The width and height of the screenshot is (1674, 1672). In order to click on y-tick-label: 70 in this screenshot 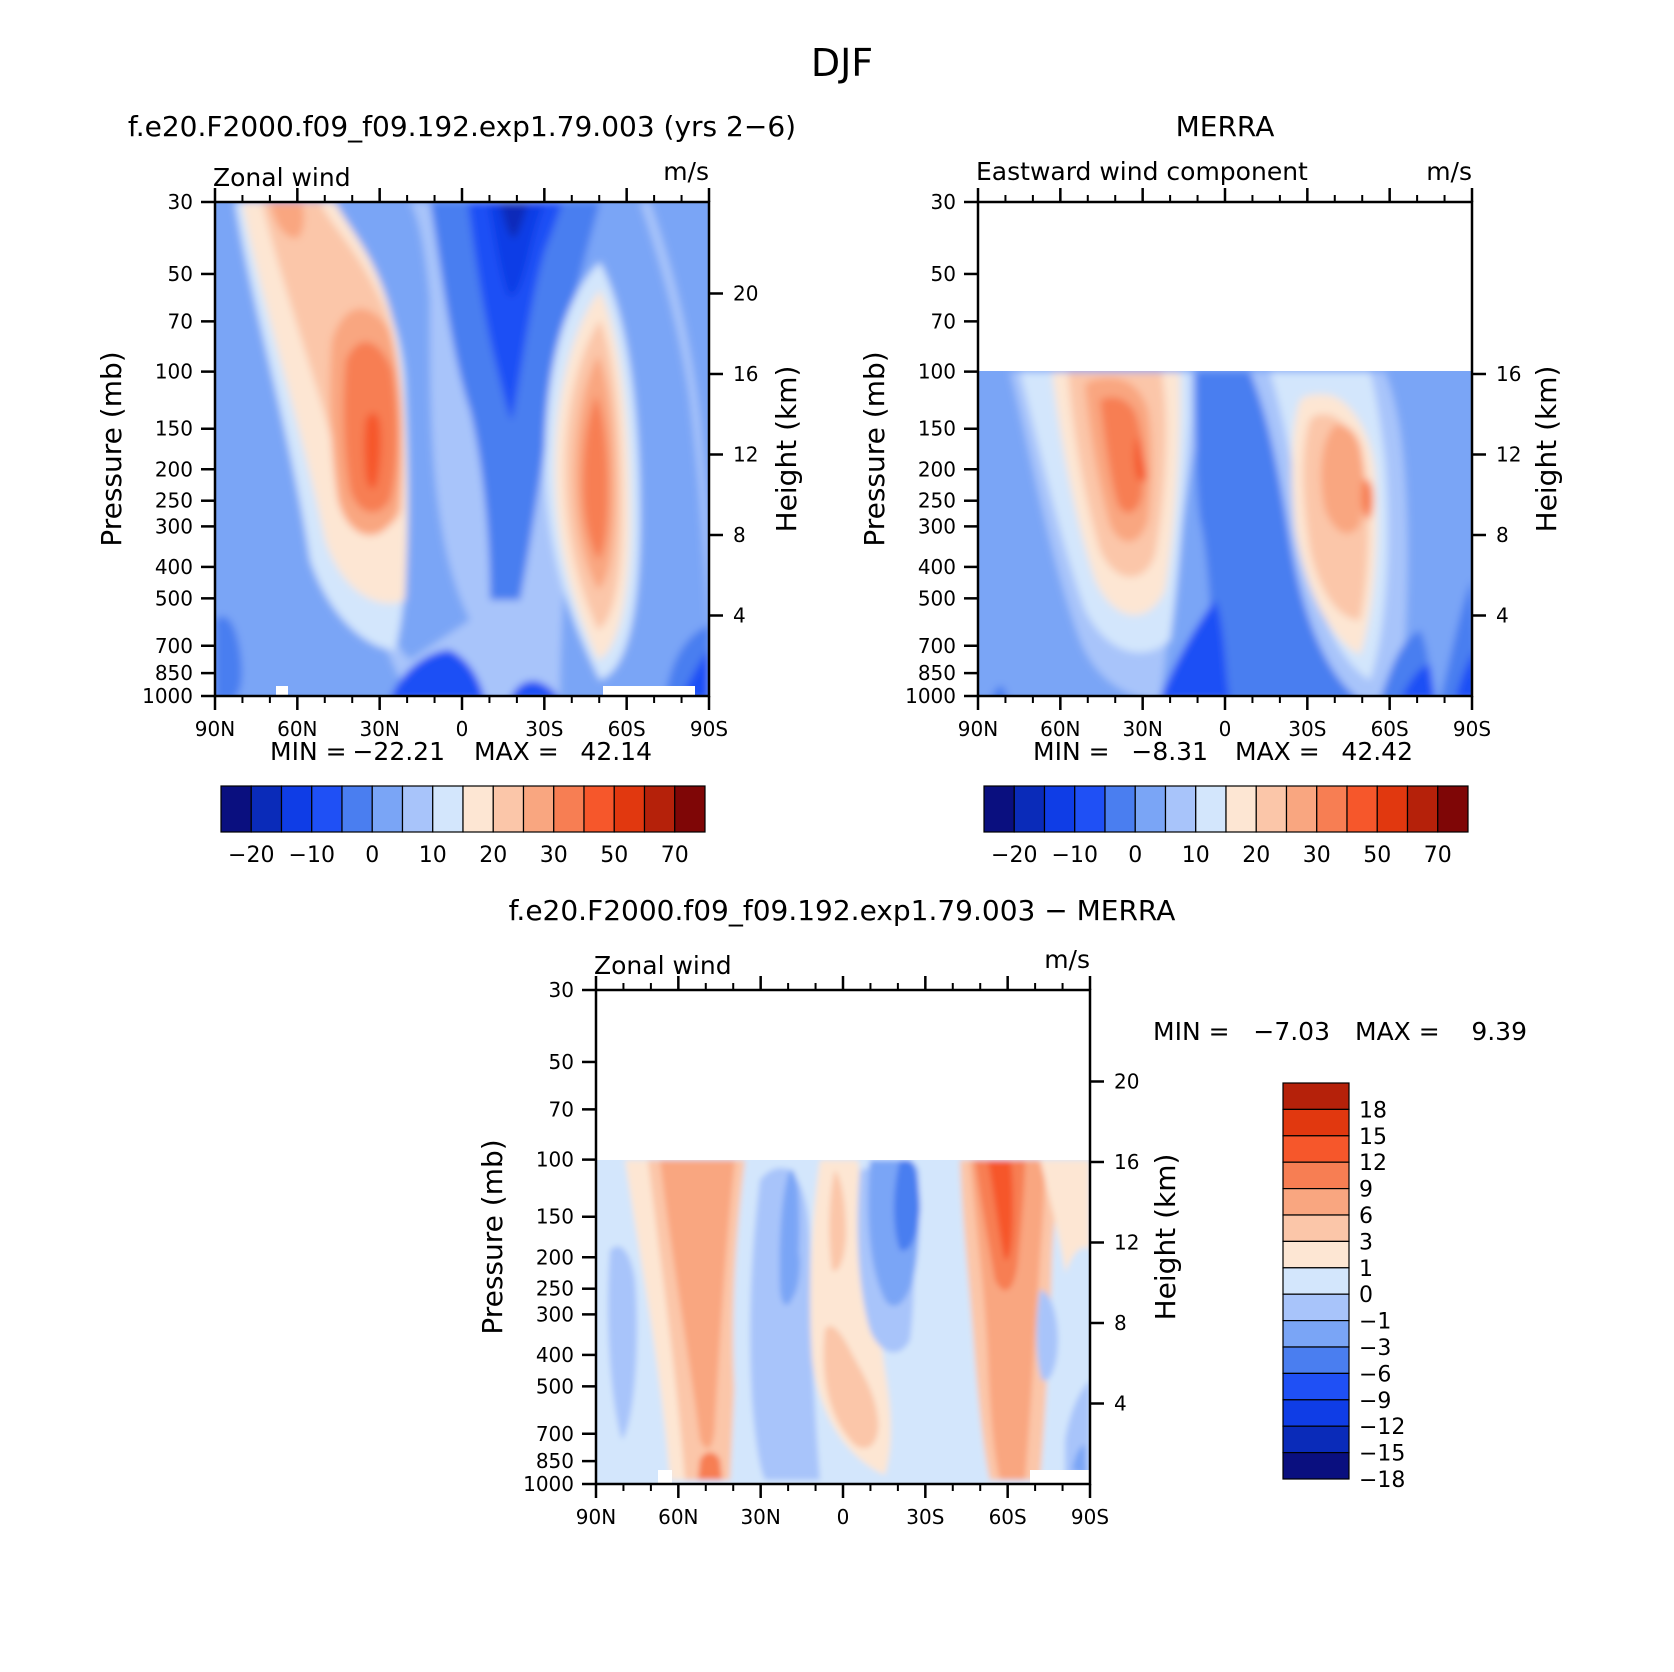, I will do `click(561, 1109)`.